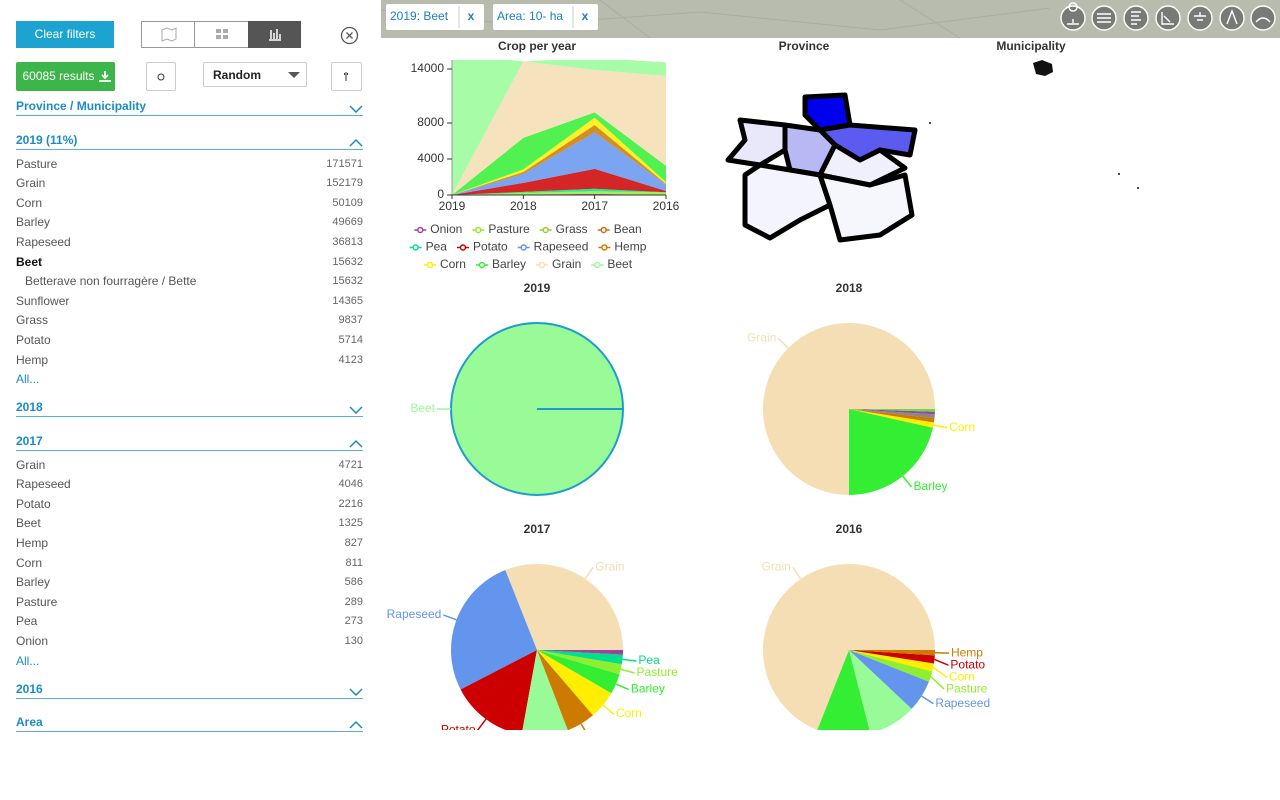  Describe the element at coordinates (29, 440) in the screenshot. I see `section-header: 2017` at that location.